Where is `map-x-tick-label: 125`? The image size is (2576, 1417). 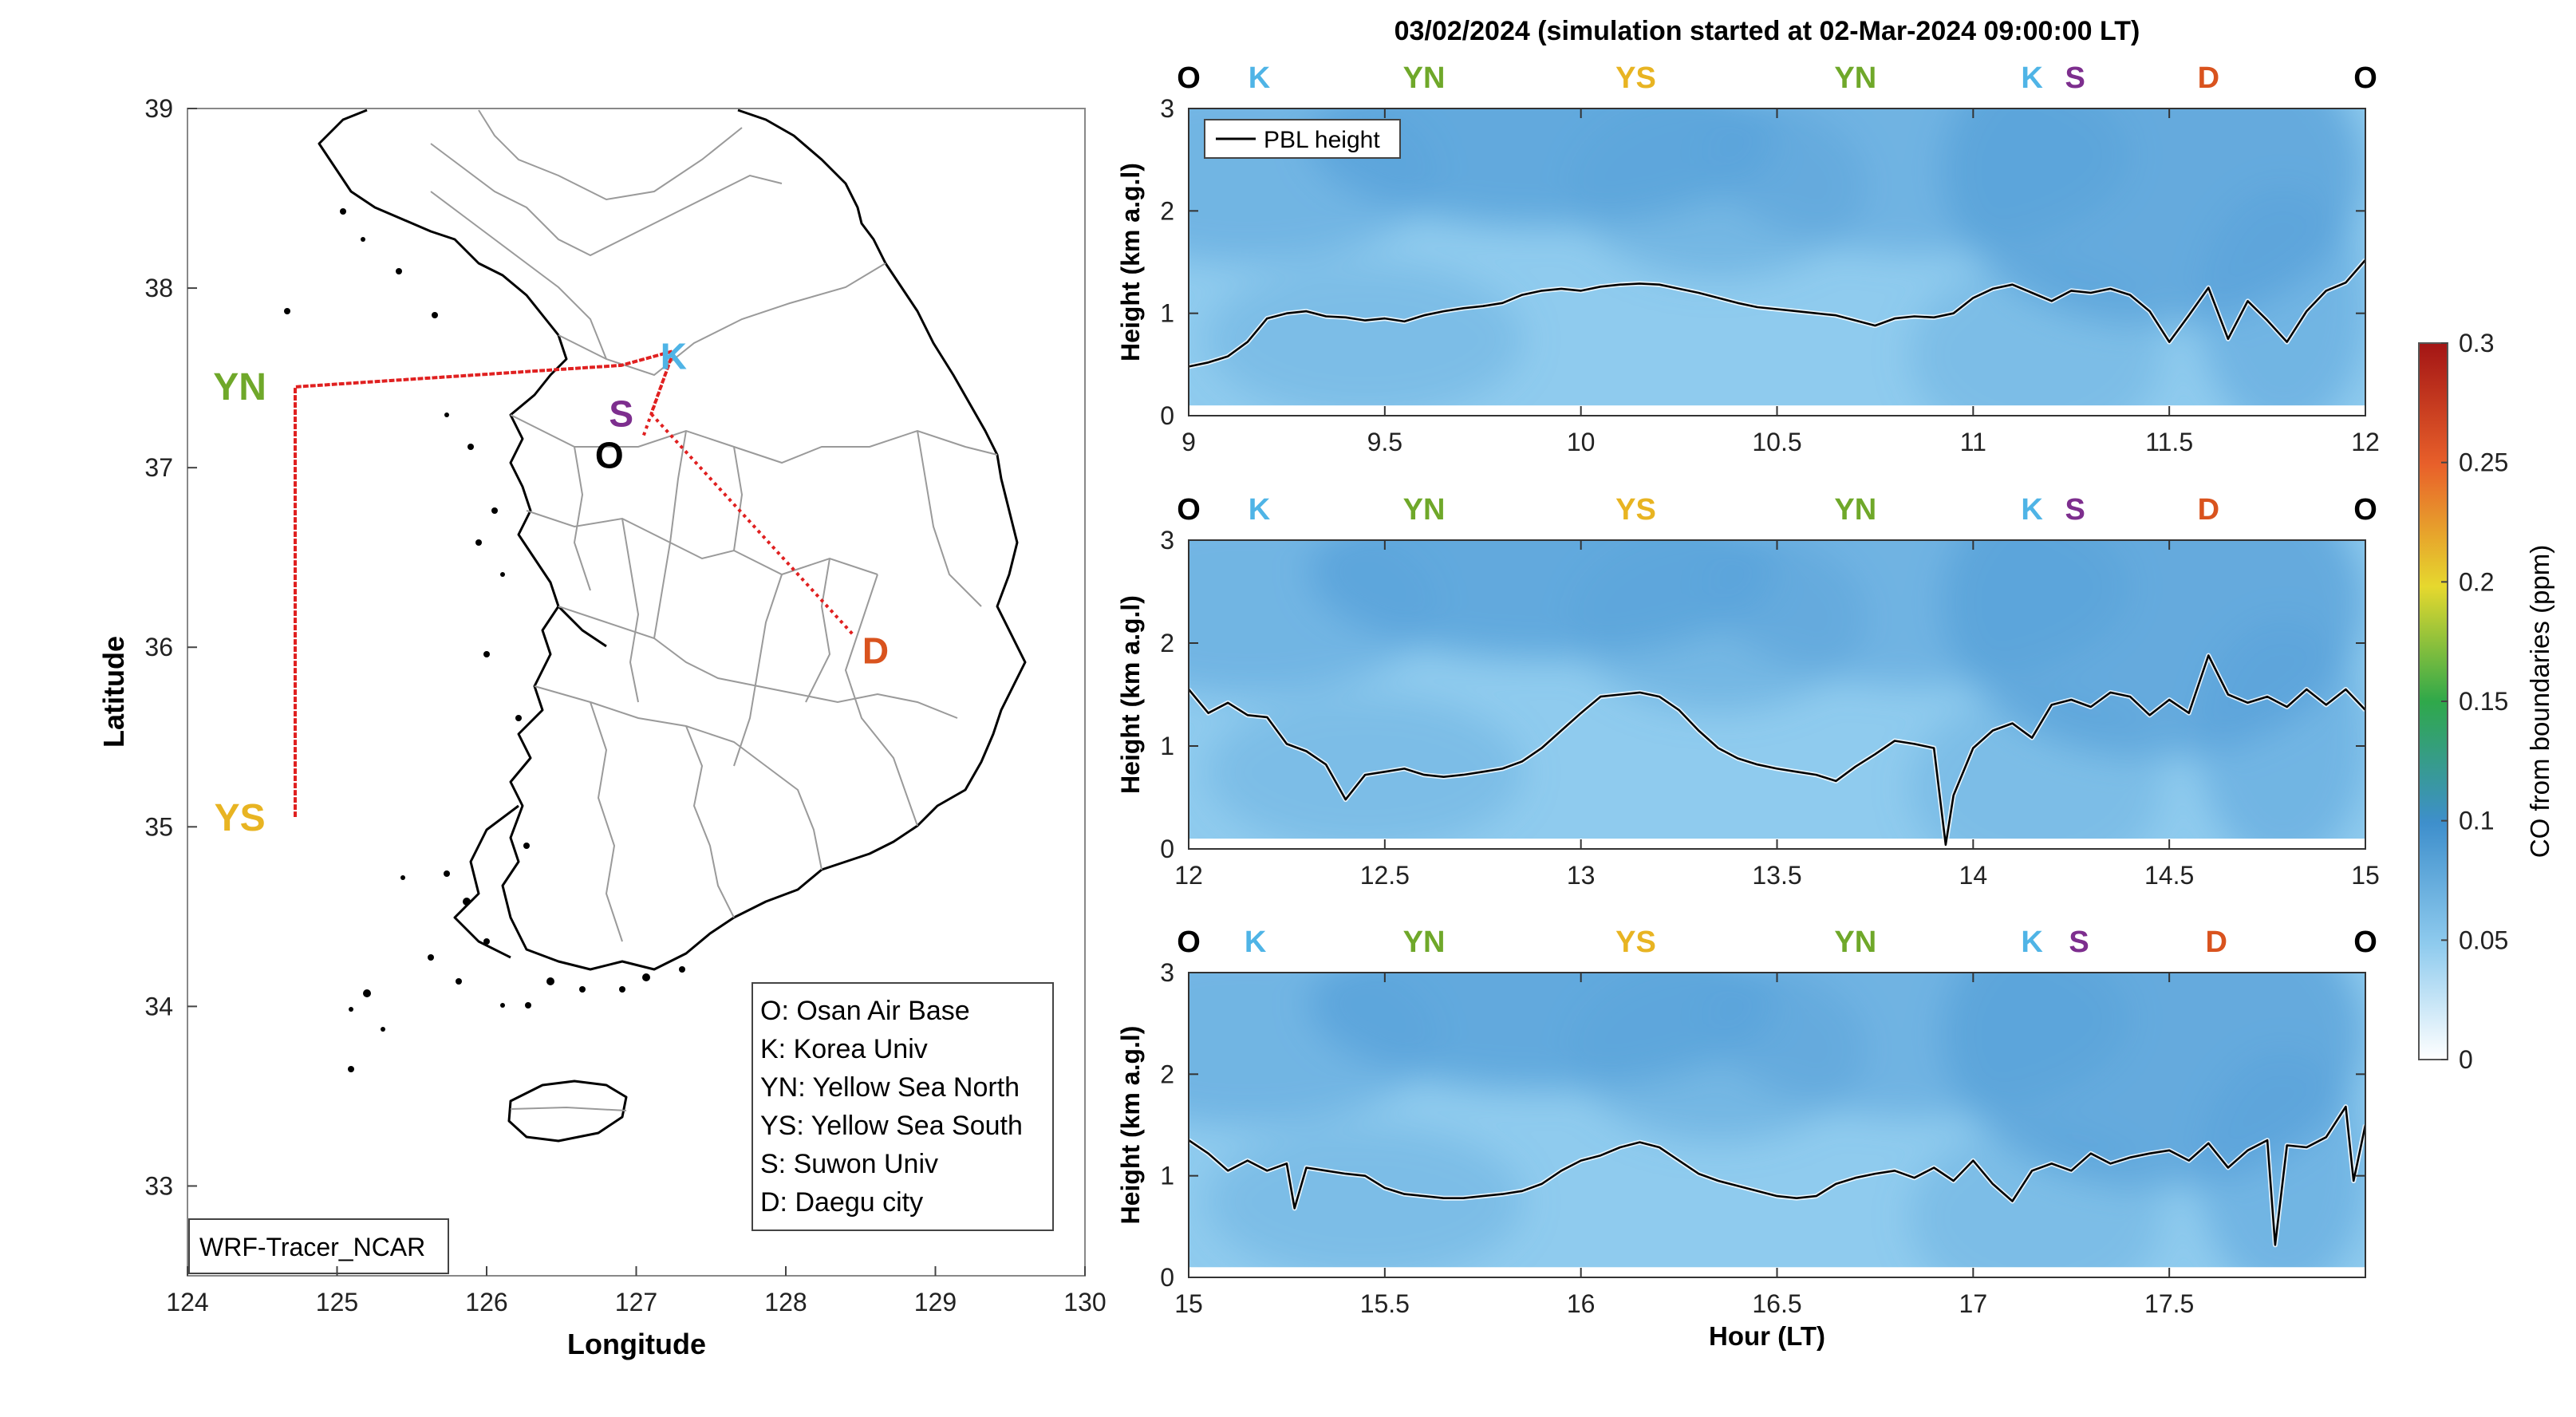
map-x-tick-label: 125 is located at coordinates (337, 1302).